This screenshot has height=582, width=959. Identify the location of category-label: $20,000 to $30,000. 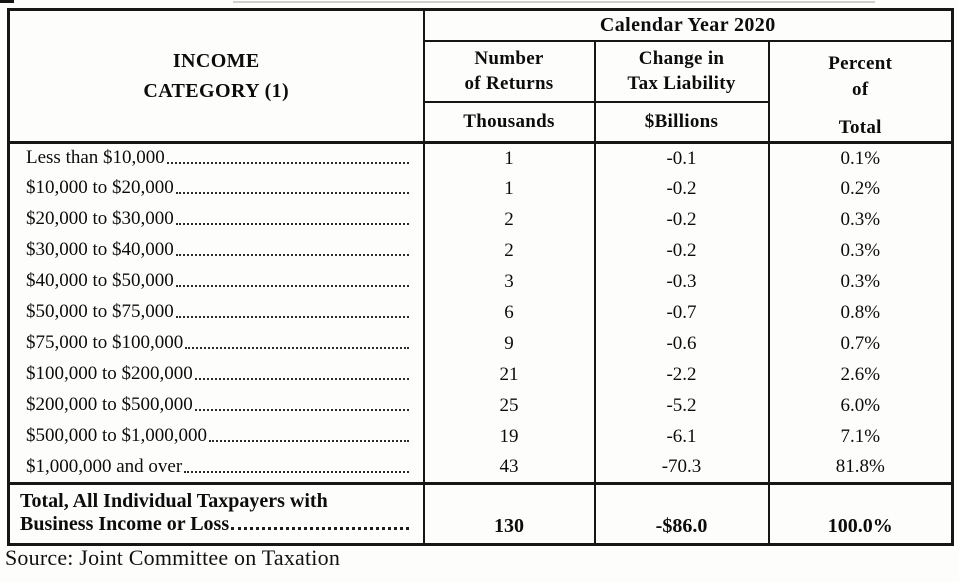
(100, 219).